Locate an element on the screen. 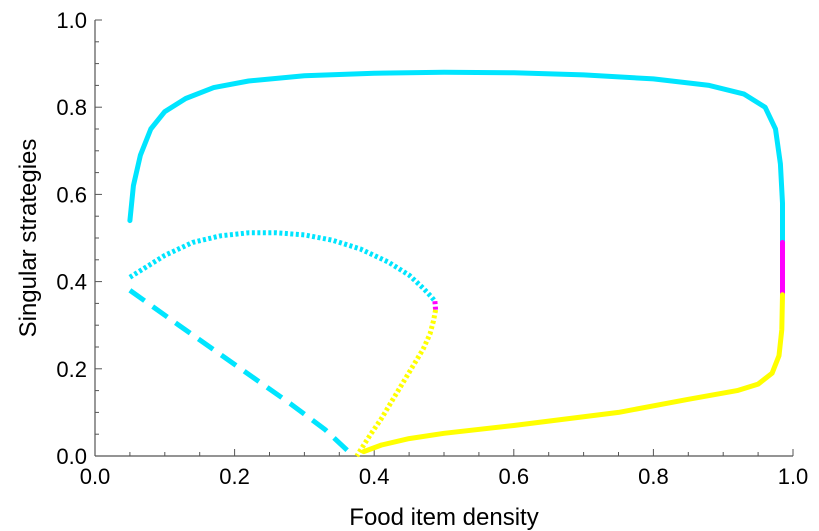  y-tick-label: 0.0 is located at coordinates (71, 456).